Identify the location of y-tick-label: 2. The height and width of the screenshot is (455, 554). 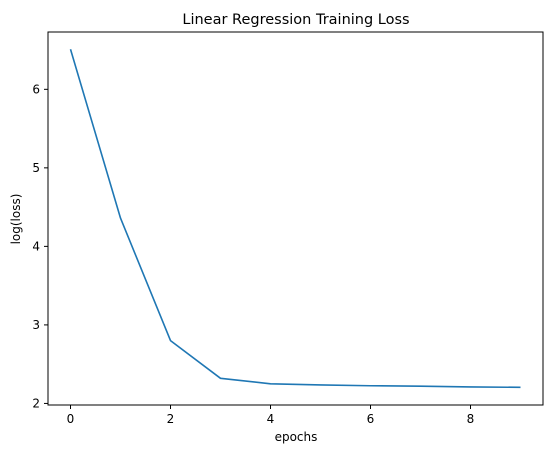
(36, 403).